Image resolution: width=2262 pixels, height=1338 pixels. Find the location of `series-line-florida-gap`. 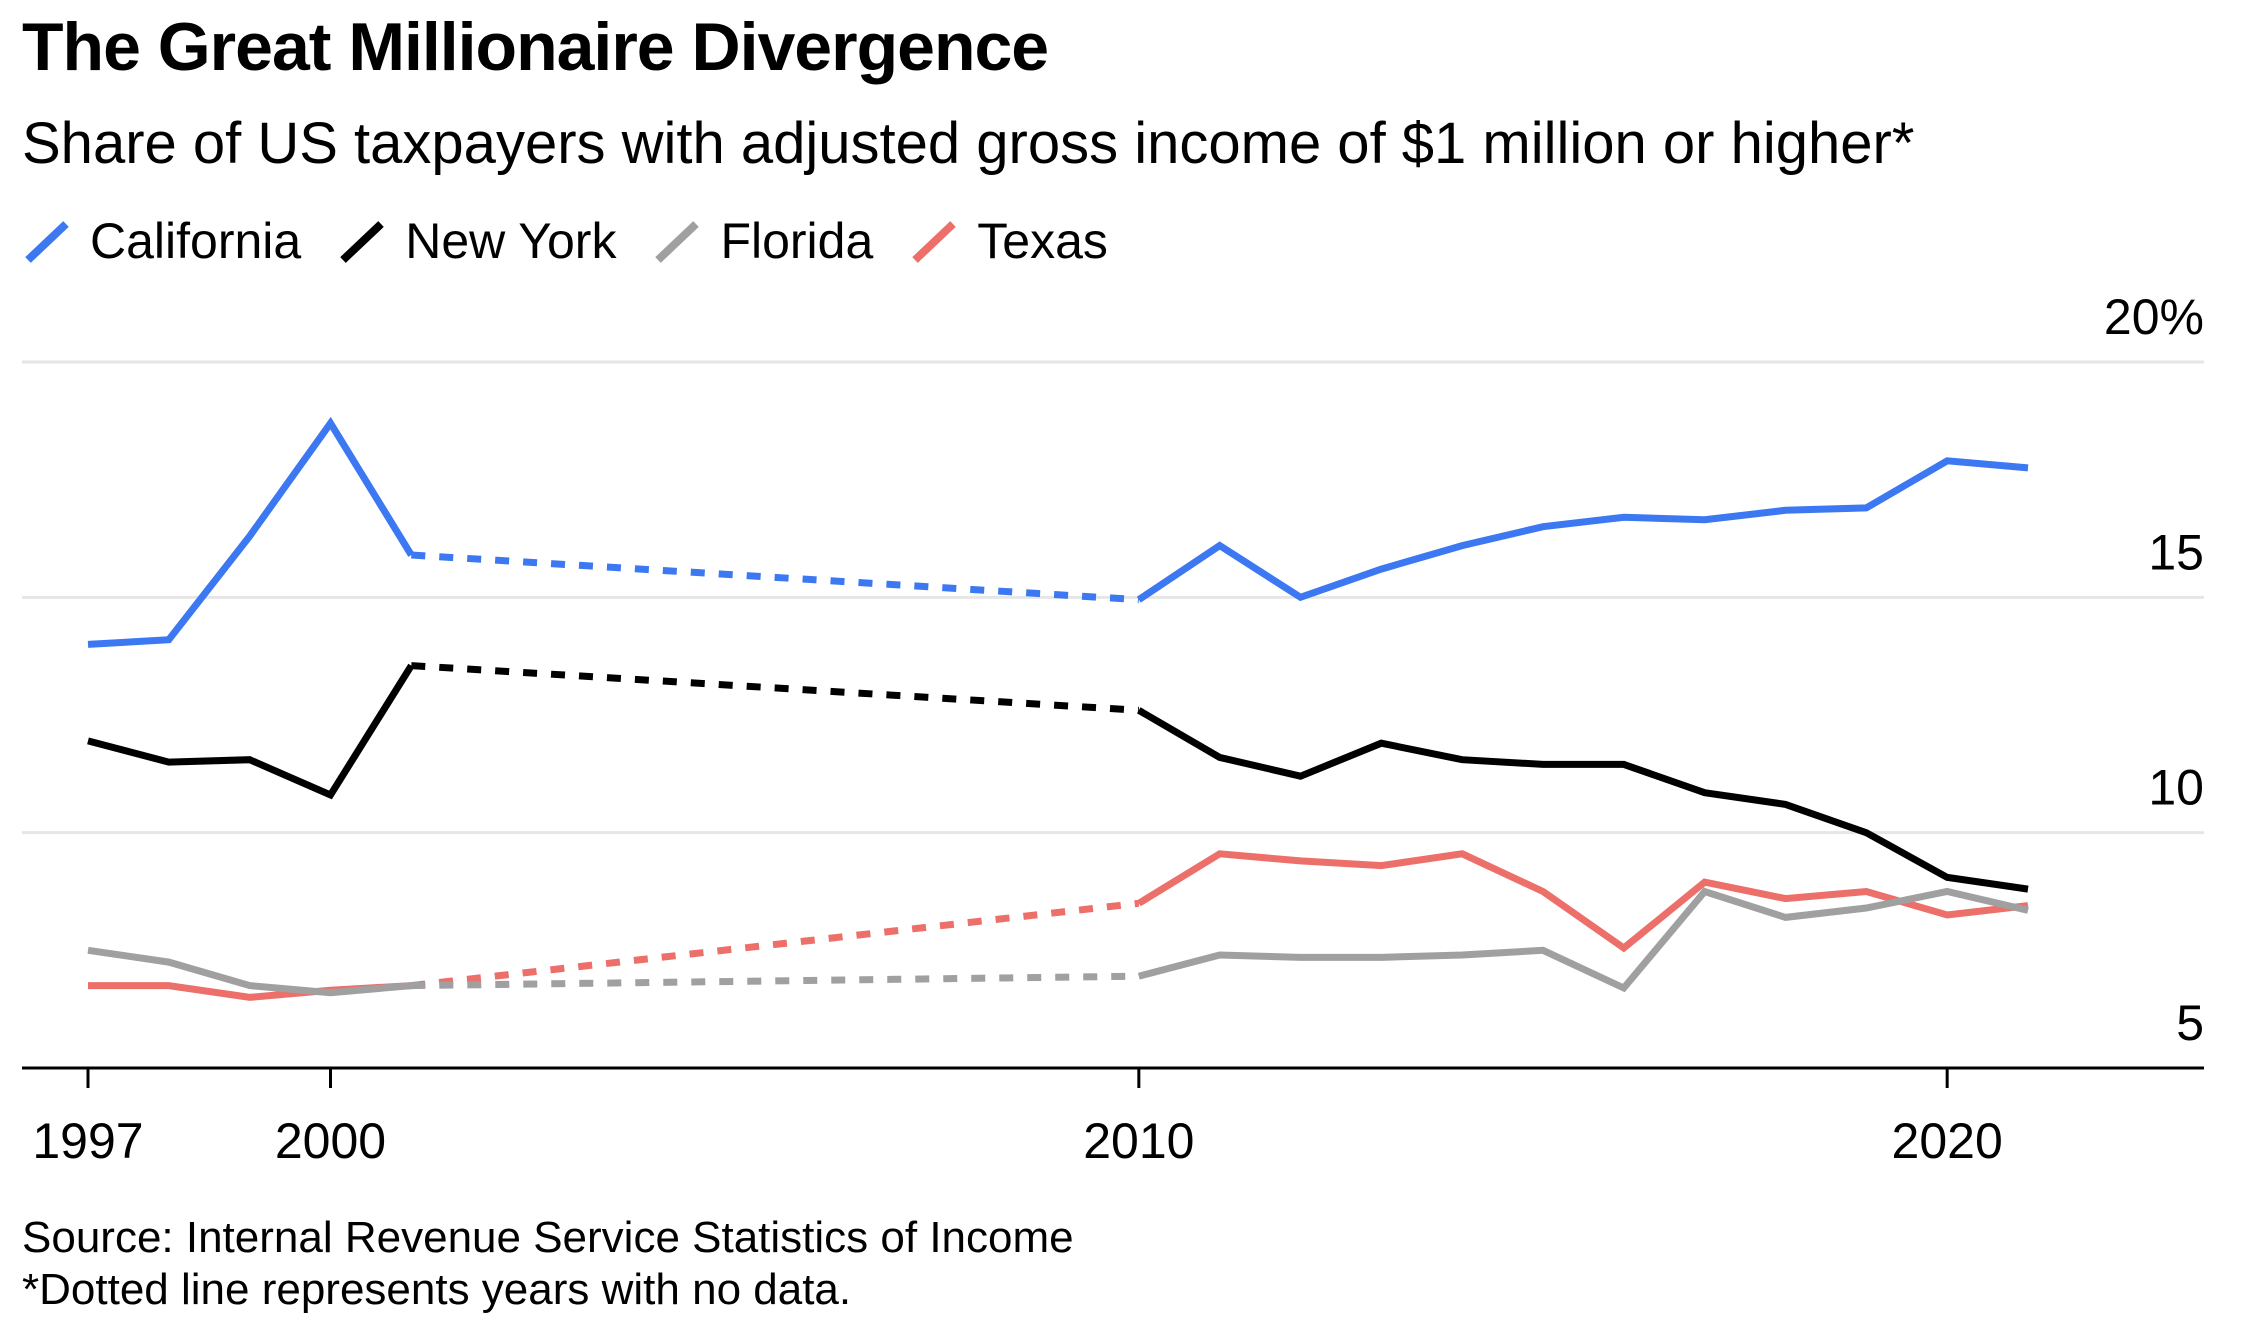

series-line-florida-gap is located at coordinates (775, 981).